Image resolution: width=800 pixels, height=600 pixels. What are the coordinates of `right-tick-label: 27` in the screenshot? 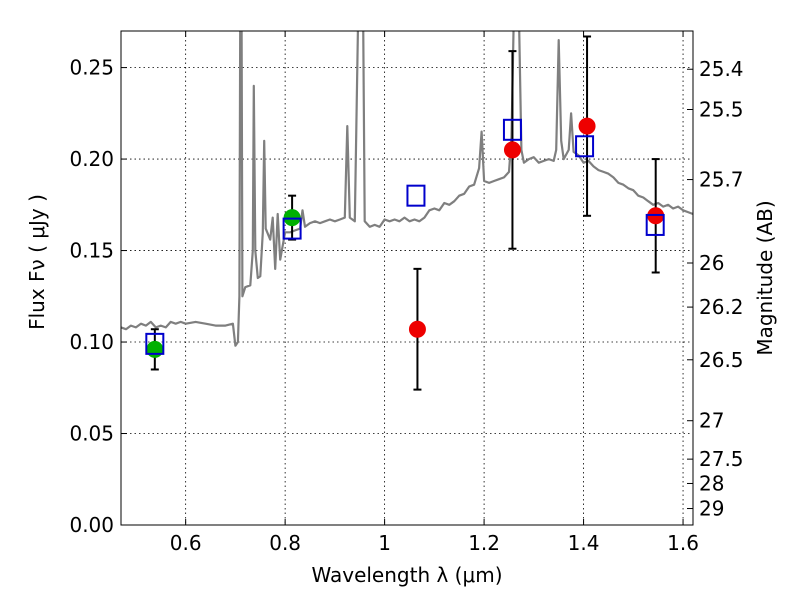 It's located at (711, 421).